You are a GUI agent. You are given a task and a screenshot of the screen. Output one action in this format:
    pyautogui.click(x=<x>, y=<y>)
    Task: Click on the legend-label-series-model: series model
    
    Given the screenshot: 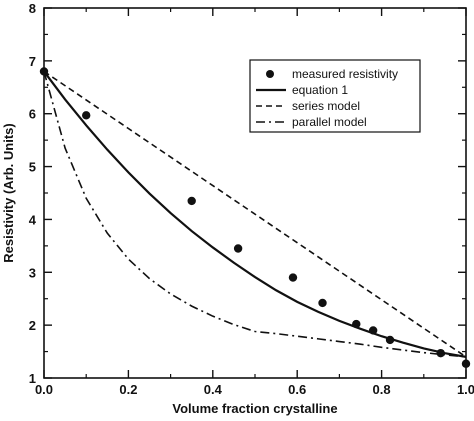 What is the action you would take?
    pyautogui.click(x=326, y=106)
    